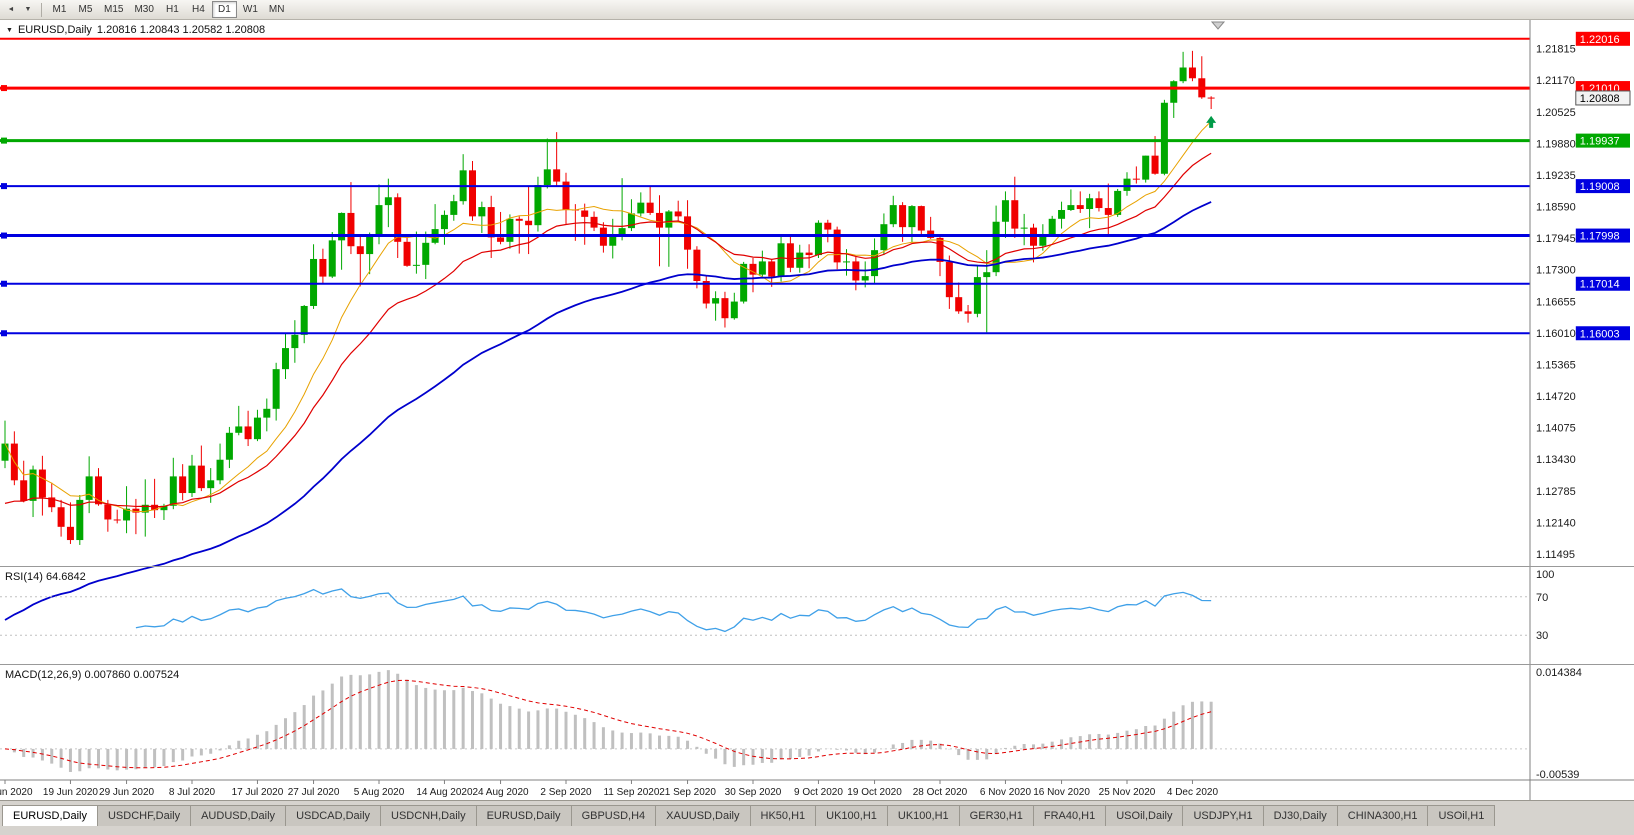 The image size is (1634, 835). What do you see at coordinates (276, 9) in the screenshot?
I see `timeframe-button-mn: MN` at bounding box center [276, 9].